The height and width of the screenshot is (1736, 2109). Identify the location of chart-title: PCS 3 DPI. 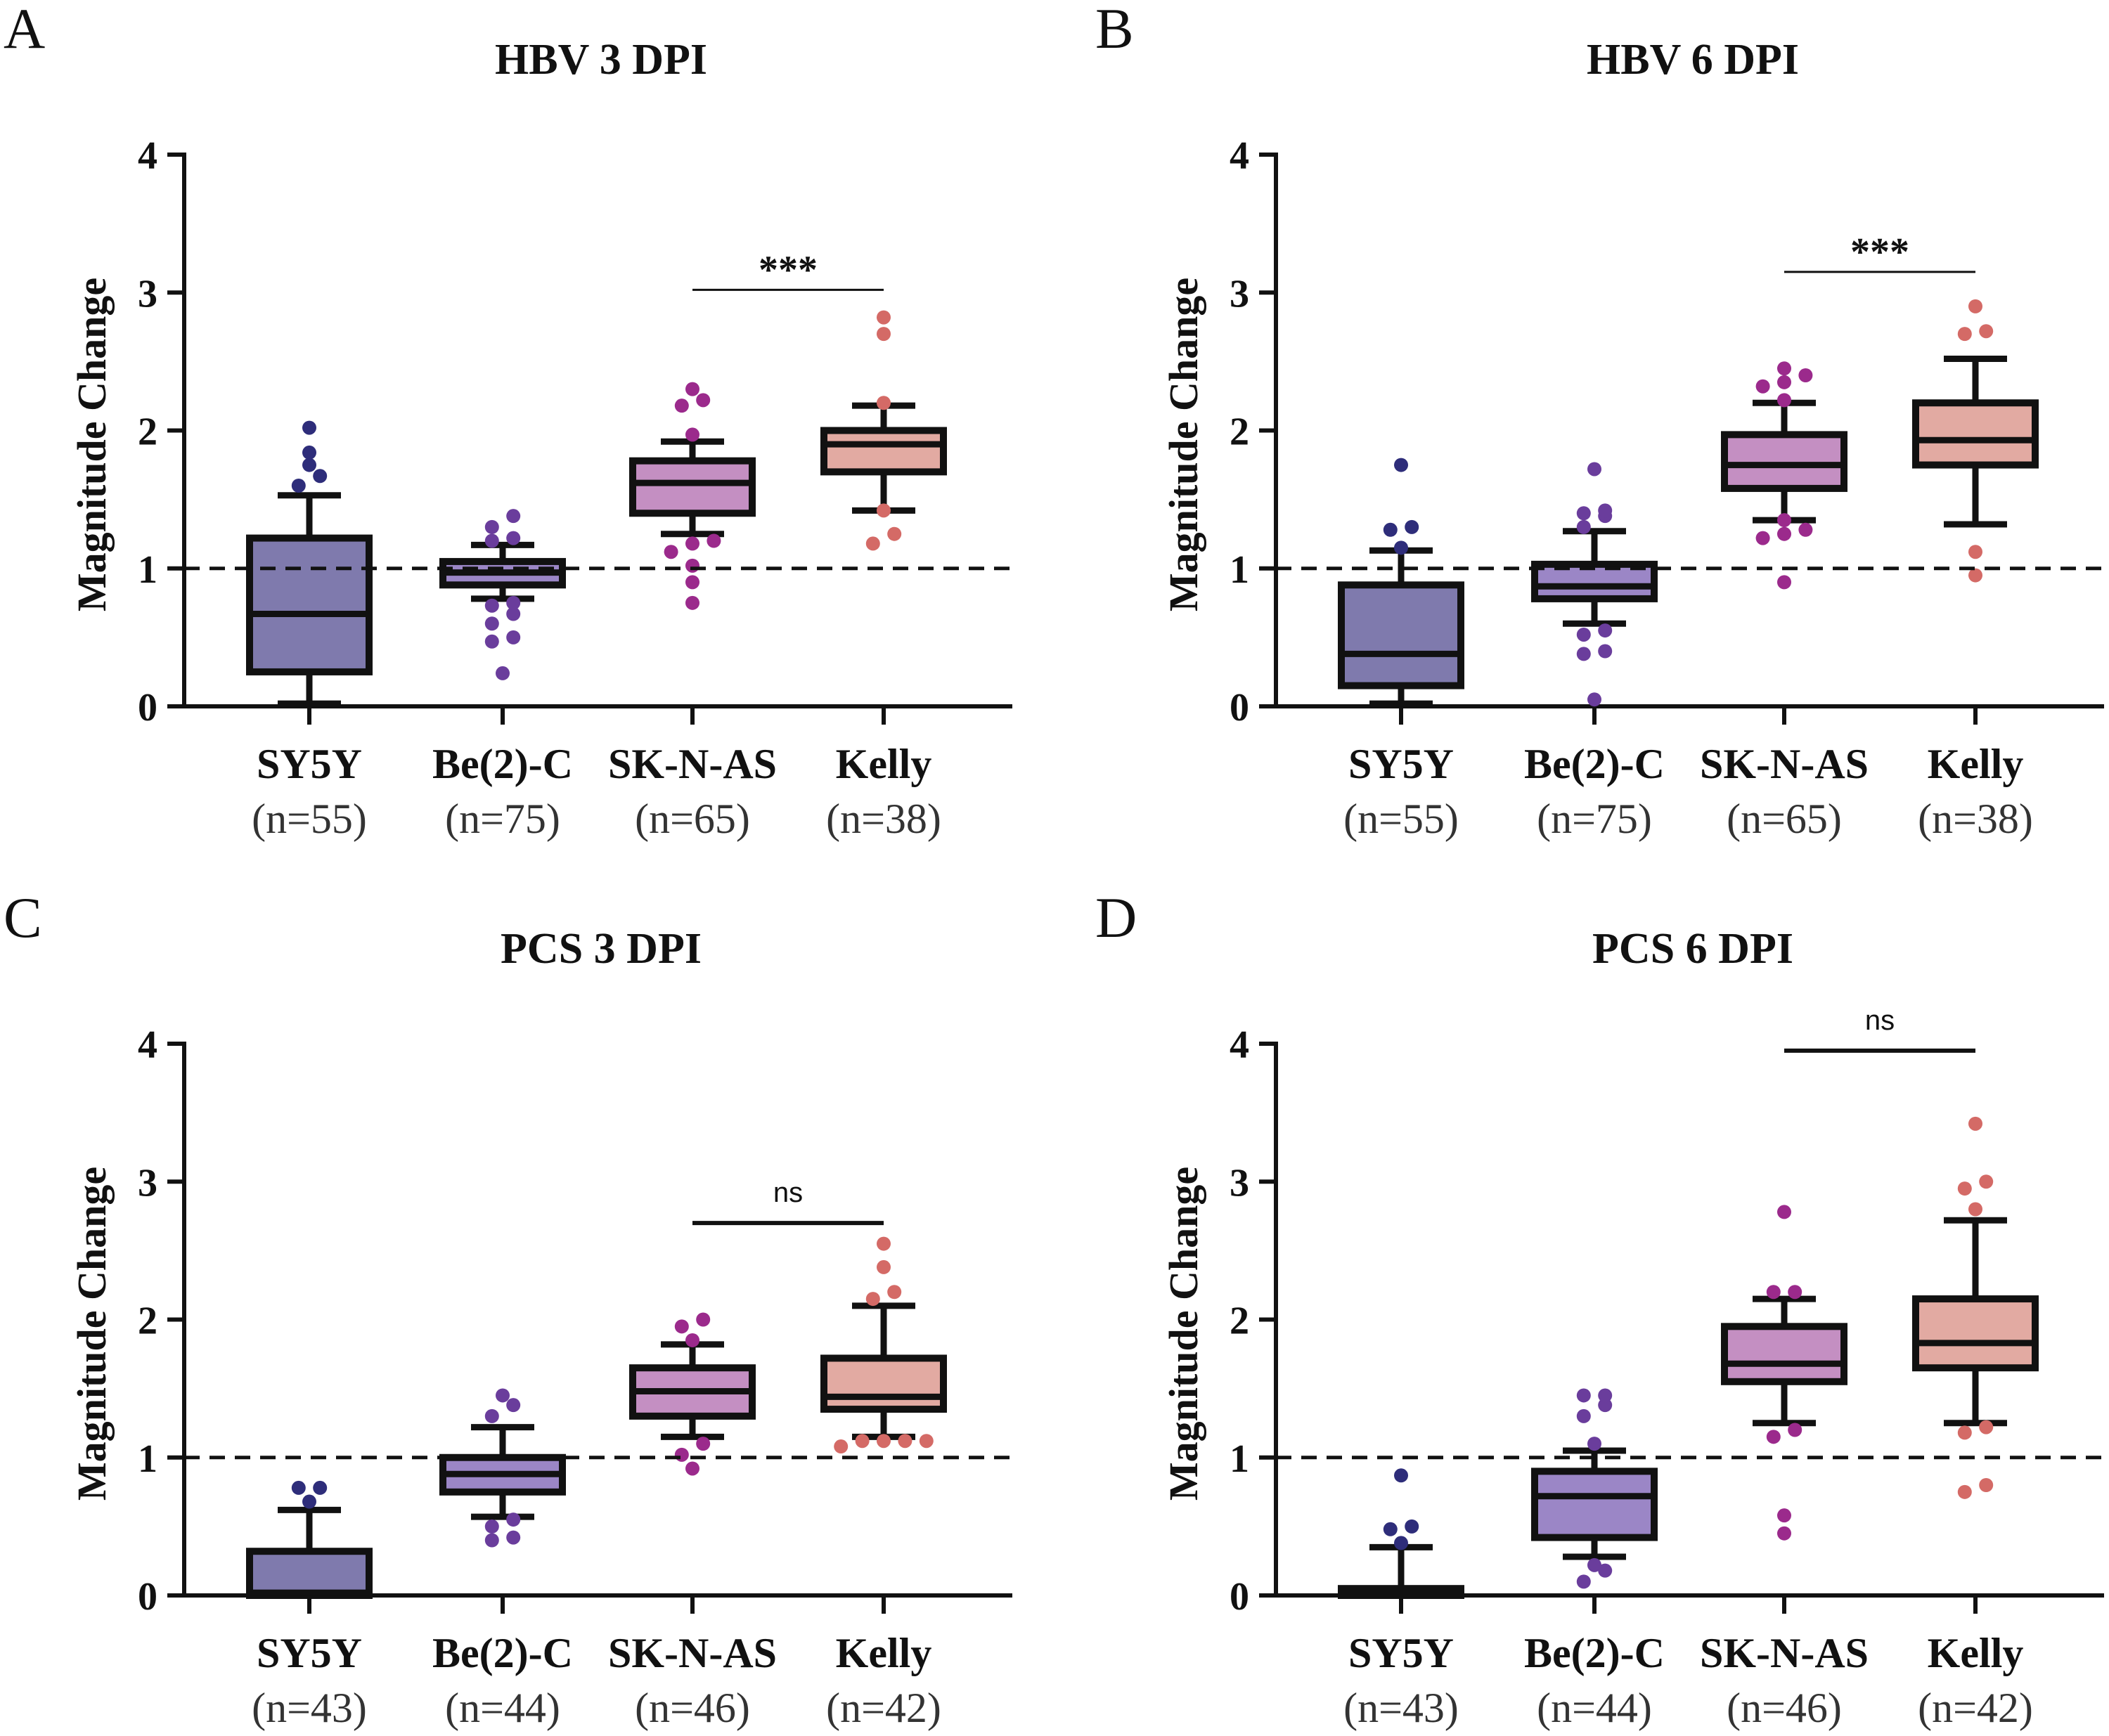
(601, 949).